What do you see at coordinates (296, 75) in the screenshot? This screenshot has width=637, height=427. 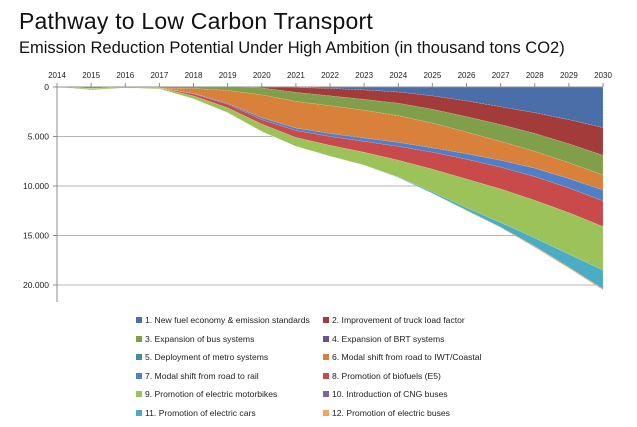 I see `x-tick-label: 2021` at bounding box center [296, 75].